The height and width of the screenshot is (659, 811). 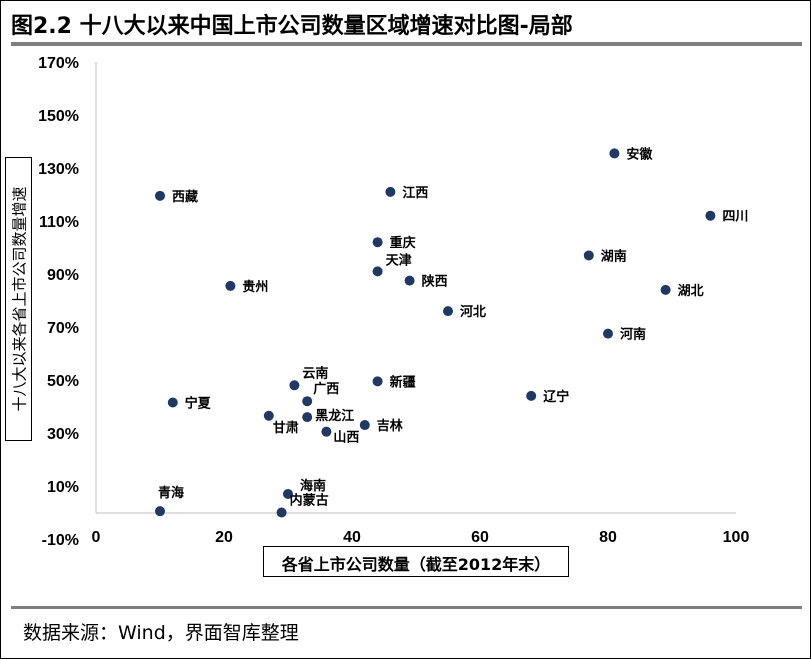 What do you see at coordinates (63, 328) in the screenshot?
I see `y-tick-label: 70%` at bounding box center [63, 328].